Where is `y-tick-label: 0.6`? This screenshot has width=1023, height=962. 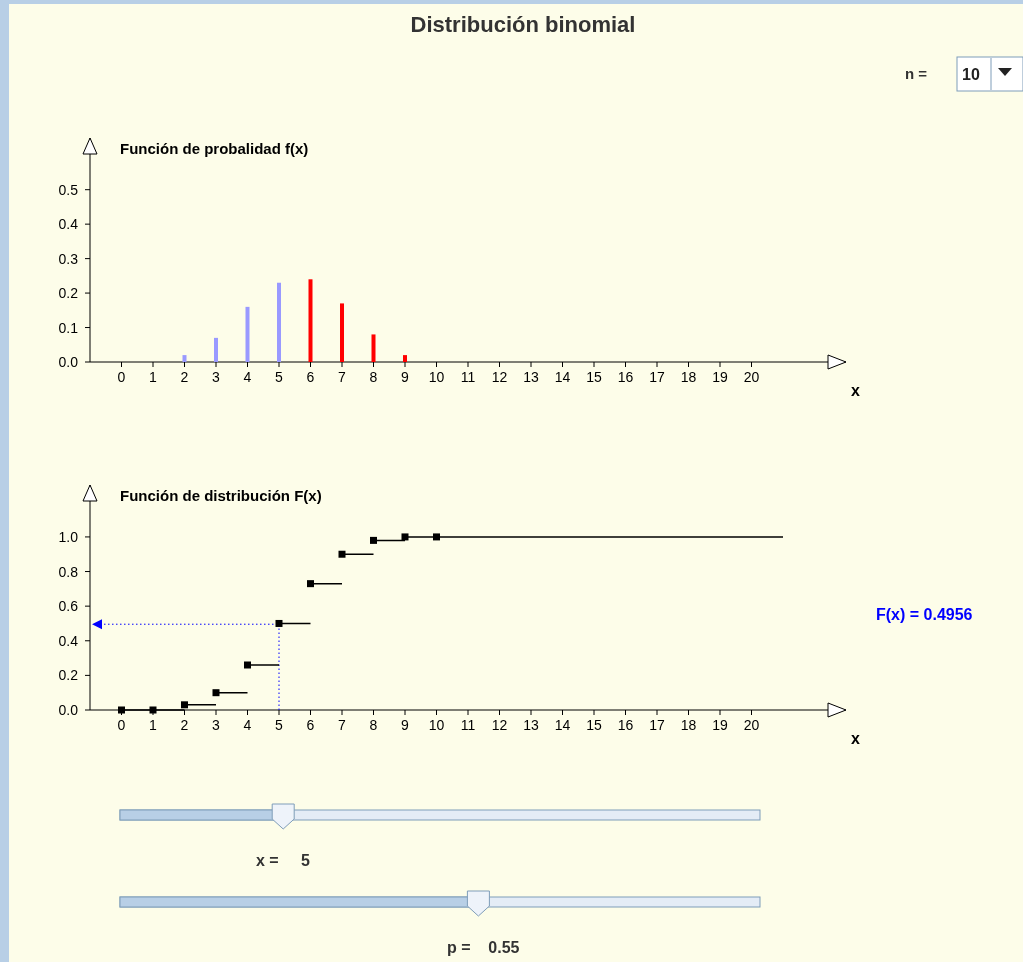
y-tick-label: 0.6 is located at coordinates (68, 606).